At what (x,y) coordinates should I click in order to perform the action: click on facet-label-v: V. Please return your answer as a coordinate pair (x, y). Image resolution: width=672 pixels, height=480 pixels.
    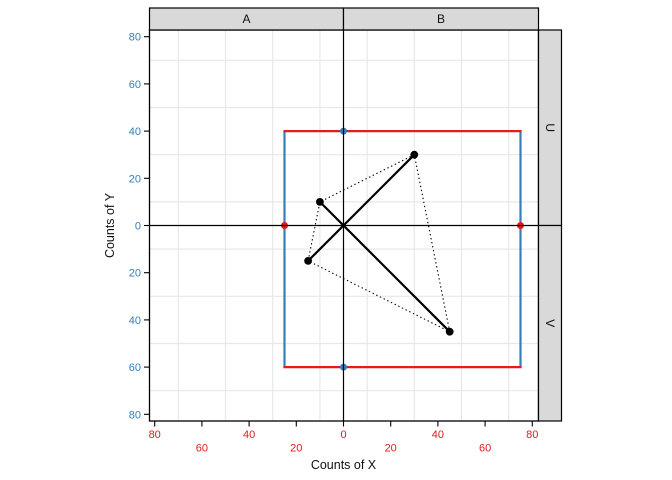
    Looking at the image, I should click on (550, 323).